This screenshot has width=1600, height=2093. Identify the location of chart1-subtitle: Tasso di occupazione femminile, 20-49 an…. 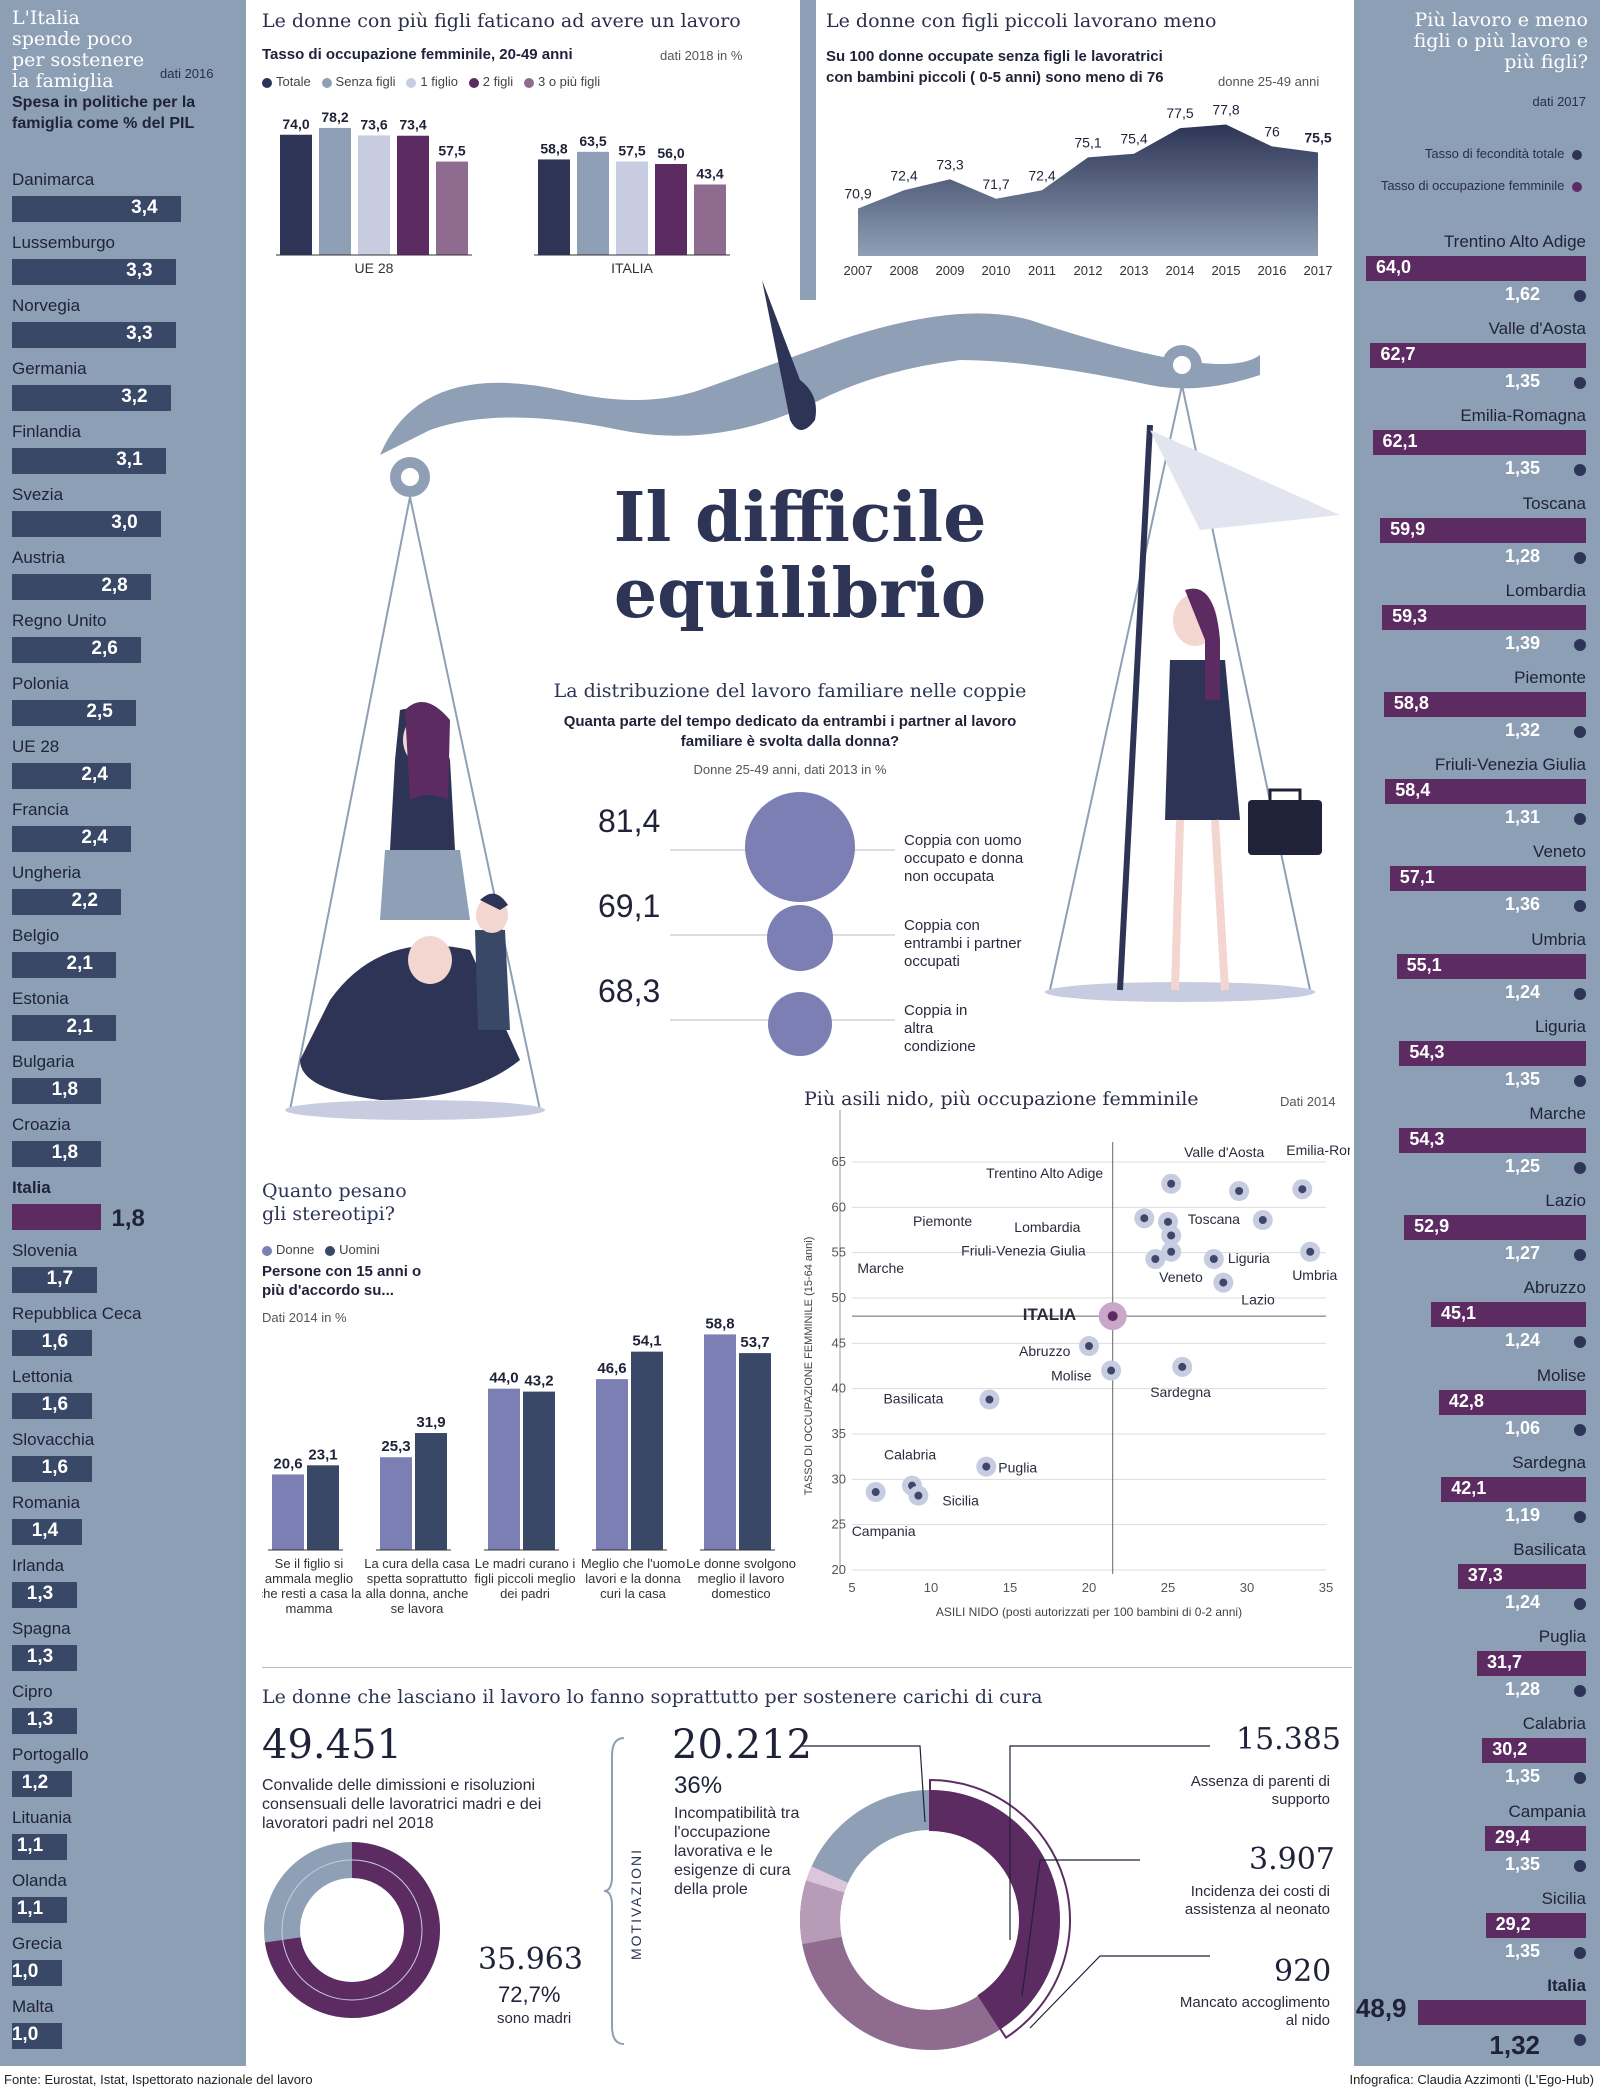
(417, 54).